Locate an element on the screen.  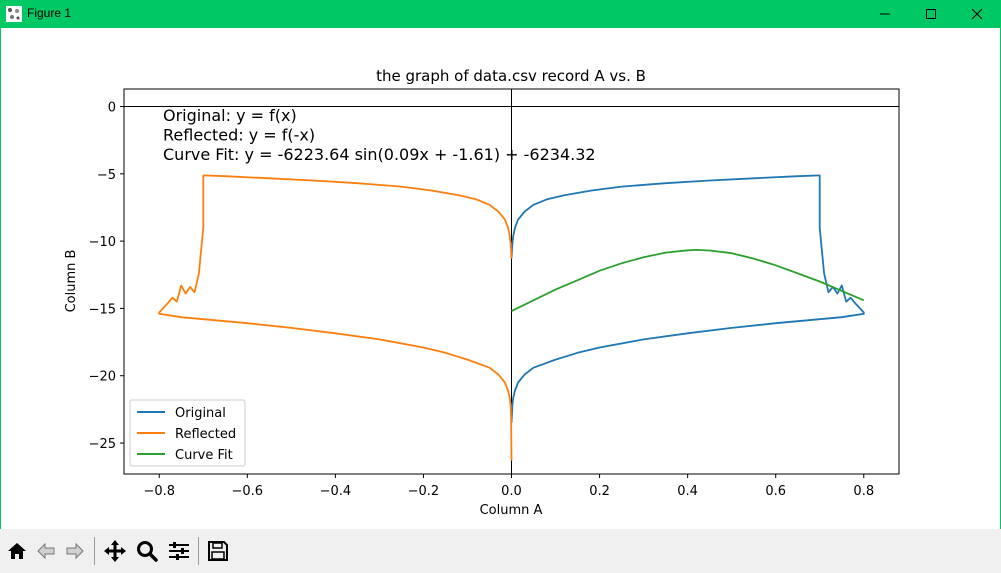
save-button is located at coordinates (218, 551).